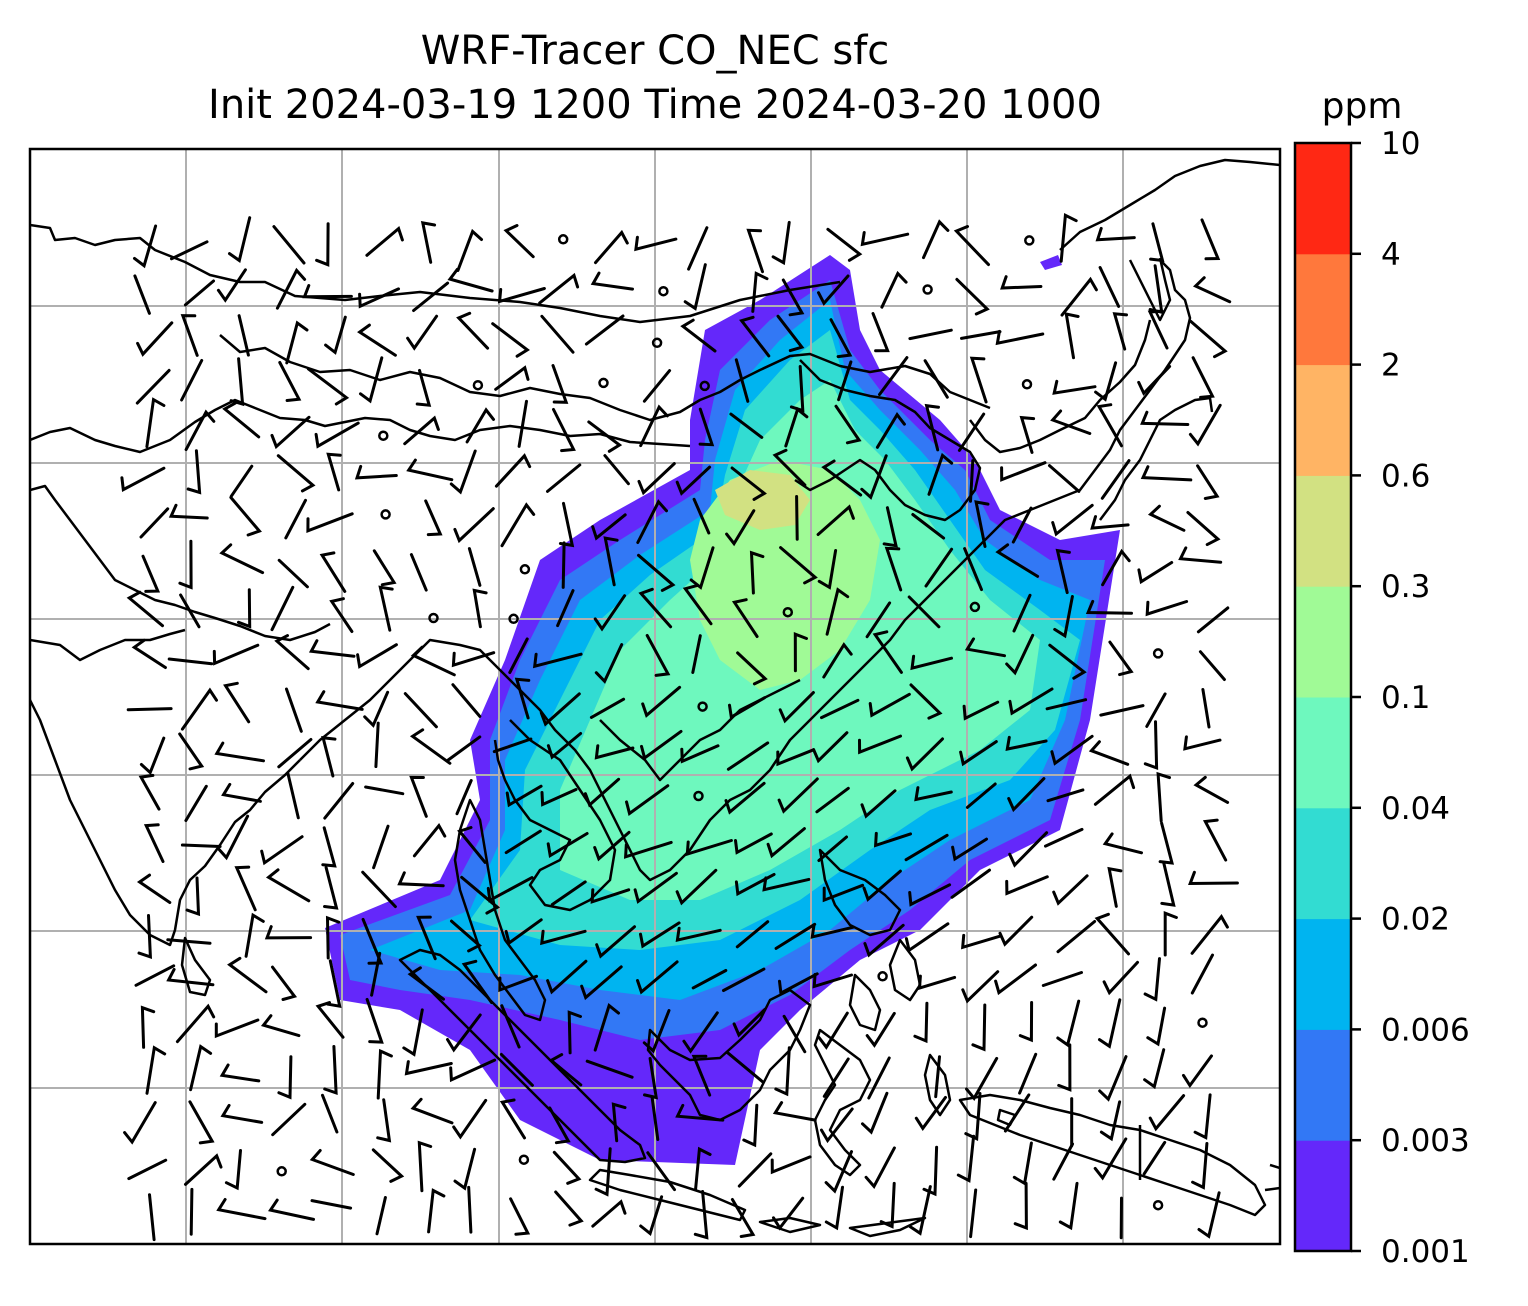  What do you see at coordinates (1323, 863) in the screenshot?
I see `colorbar-segment` at bounding box center [1323, 863].